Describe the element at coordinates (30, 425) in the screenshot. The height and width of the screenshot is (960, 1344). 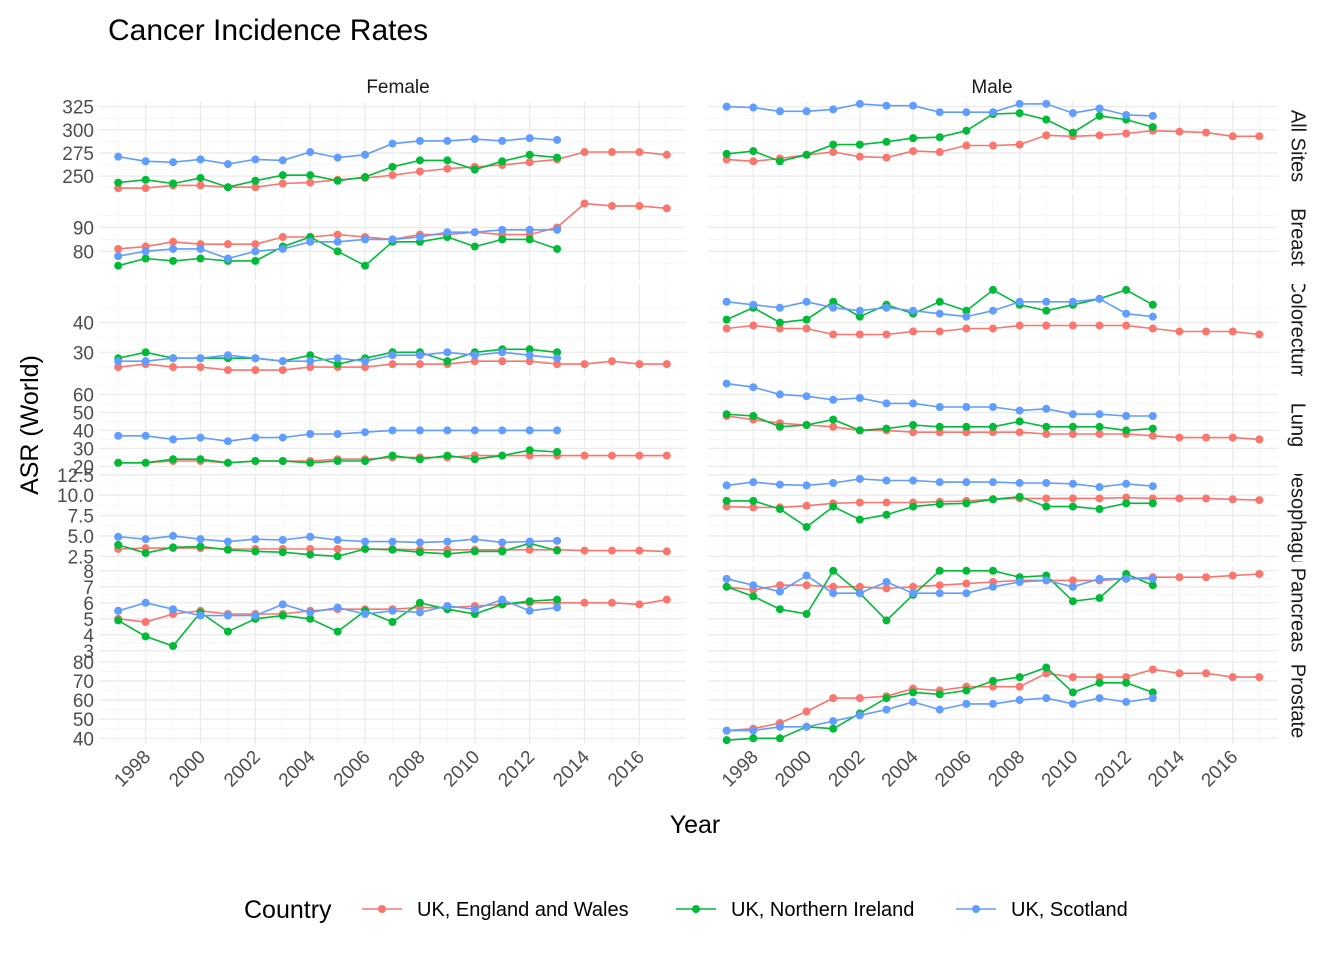
I see `y-axis-title: ASR (World)` at that location.